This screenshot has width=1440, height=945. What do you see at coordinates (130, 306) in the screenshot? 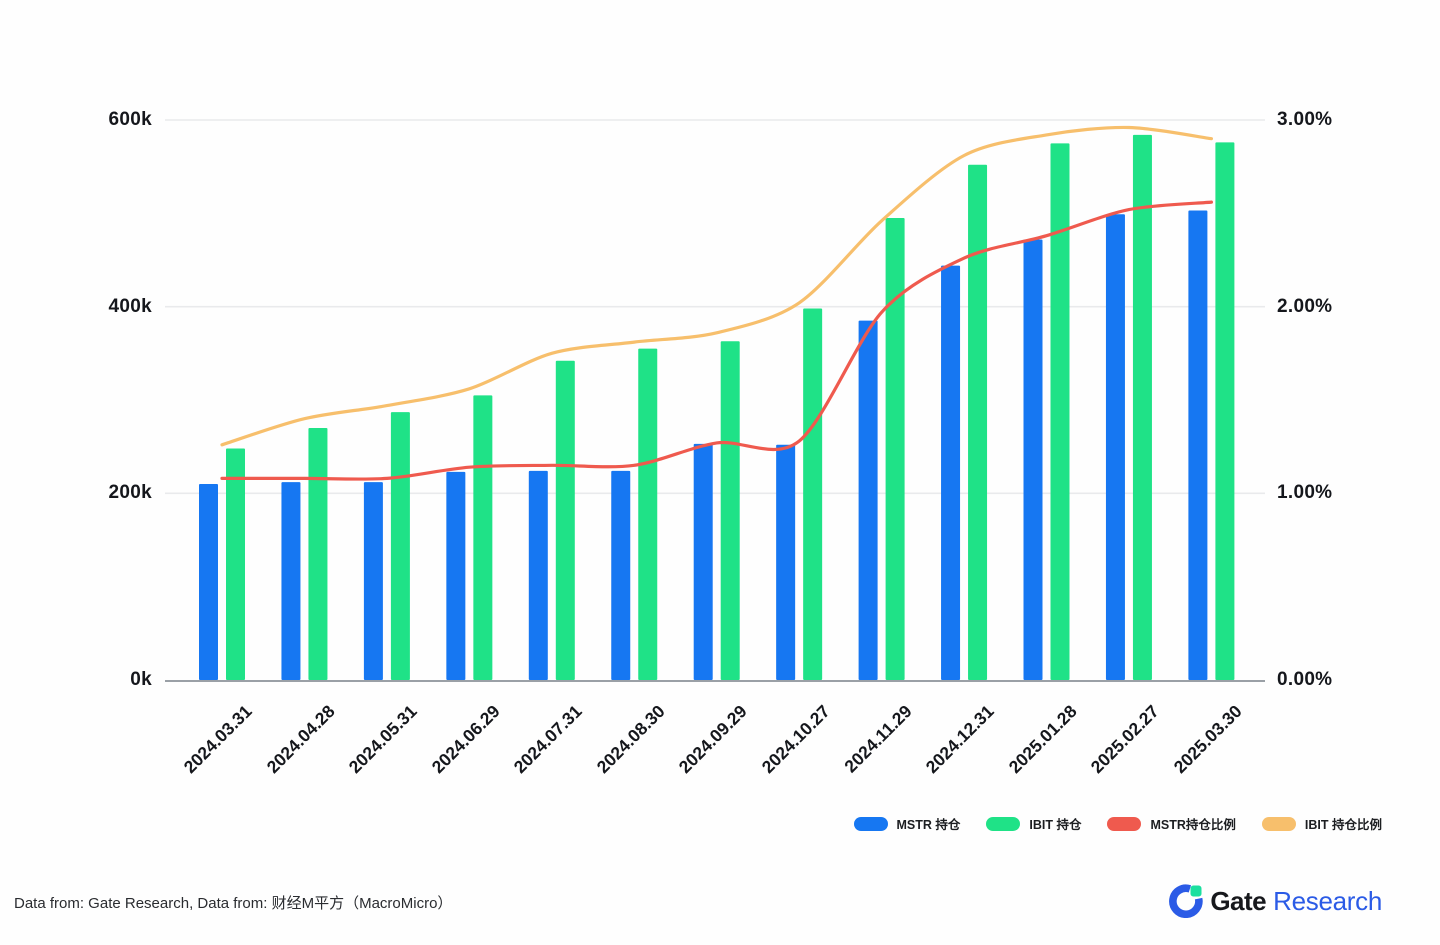
I see `left-axis-tick: 400k` at bounding box center [130, 306].